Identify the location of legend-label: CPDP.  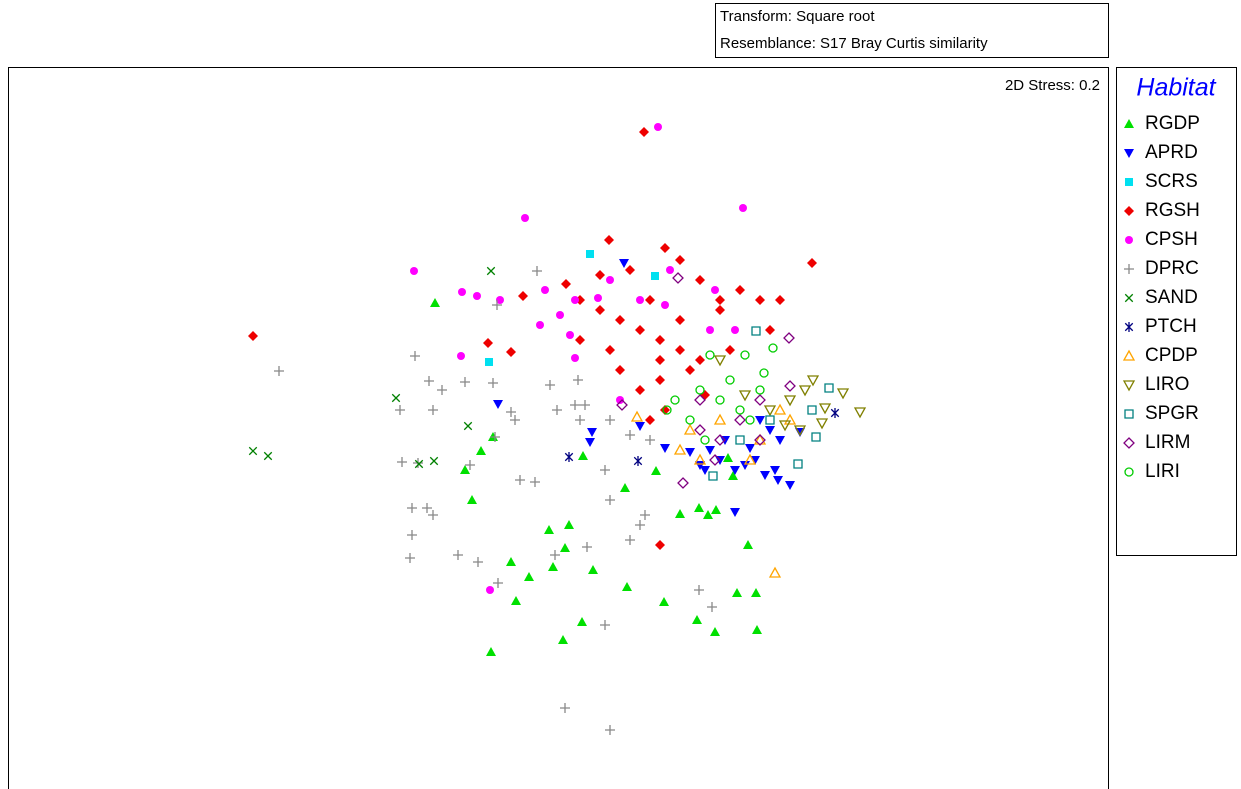
(1171, 355).